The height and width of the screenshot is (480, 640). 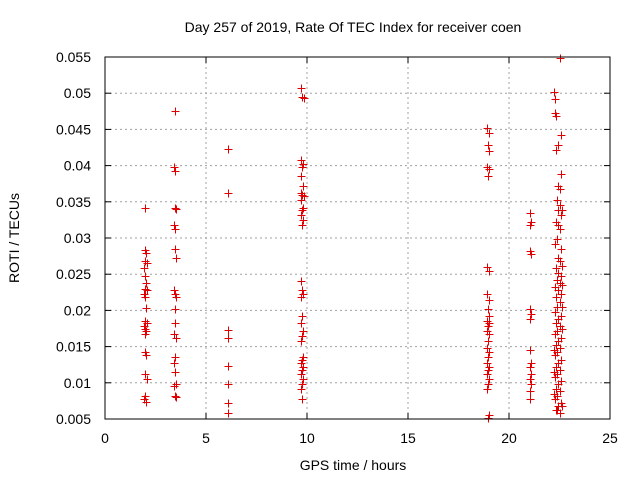 I want to click on y-tick-label: 0.01, so click(x=77, y=383).